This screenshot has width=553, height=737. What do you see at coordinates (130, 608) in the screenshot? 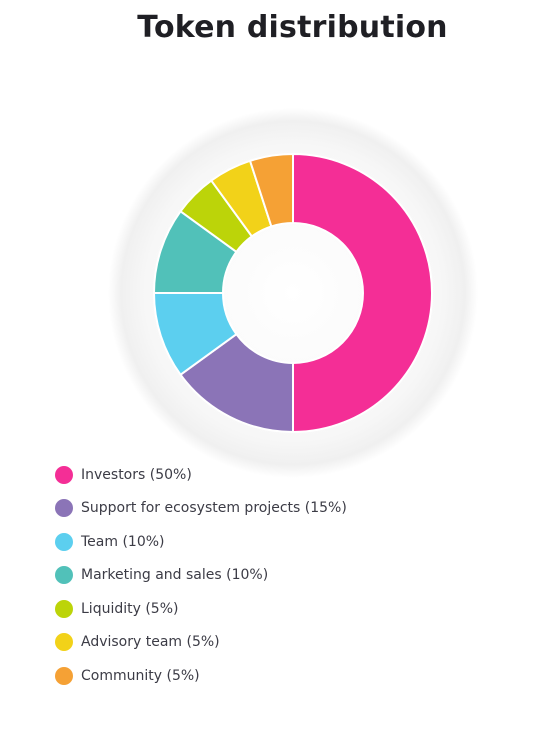
I see `legend-label: Liquidity (5%)` at bounding box center [130, 608].